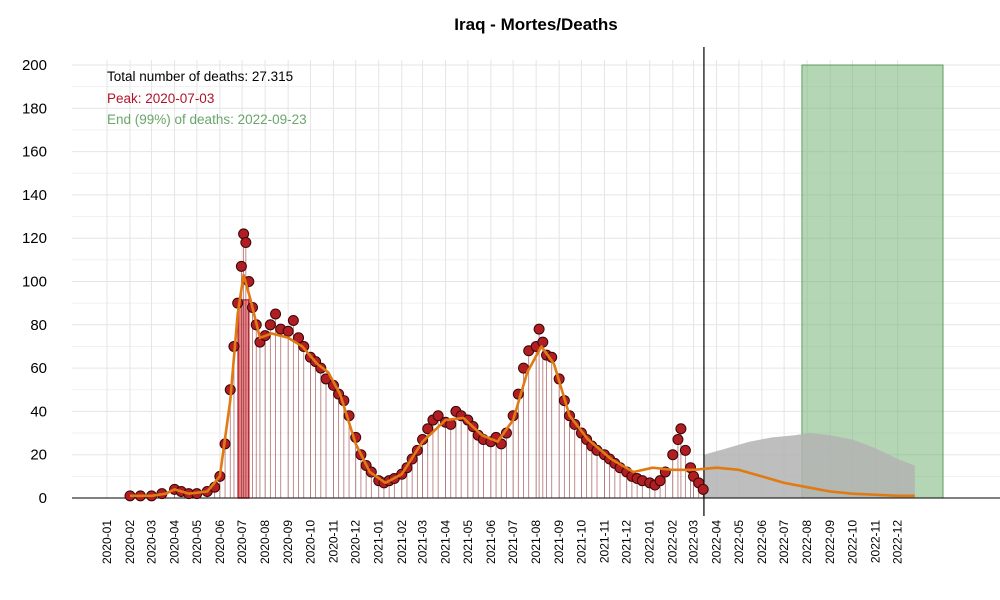  Describe the element at coordinates (38, 325) in the screenshot. I see `y-tick-label: 80` at that location.